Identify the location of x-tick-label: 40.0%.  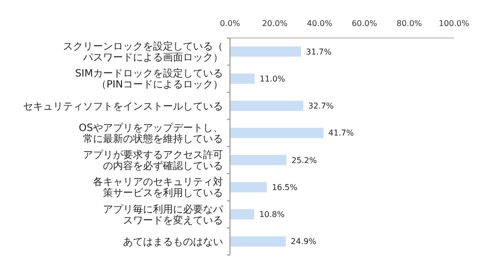
(319, 23).